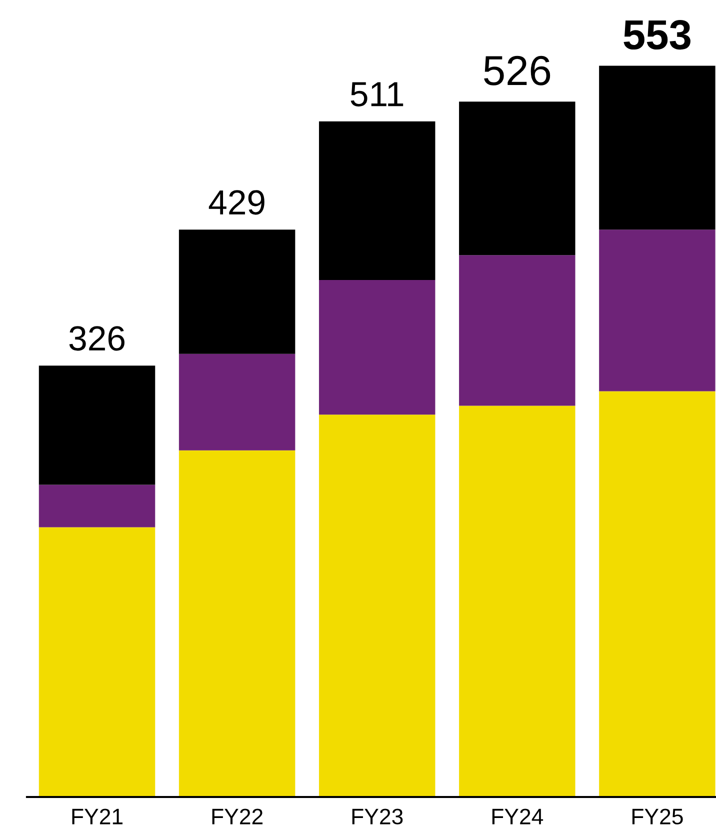 The height and width of the screenshot is (840, 716). Describe the element at coordinates (236, 202) in the screenshot. I see `annotation: 429` at that location.